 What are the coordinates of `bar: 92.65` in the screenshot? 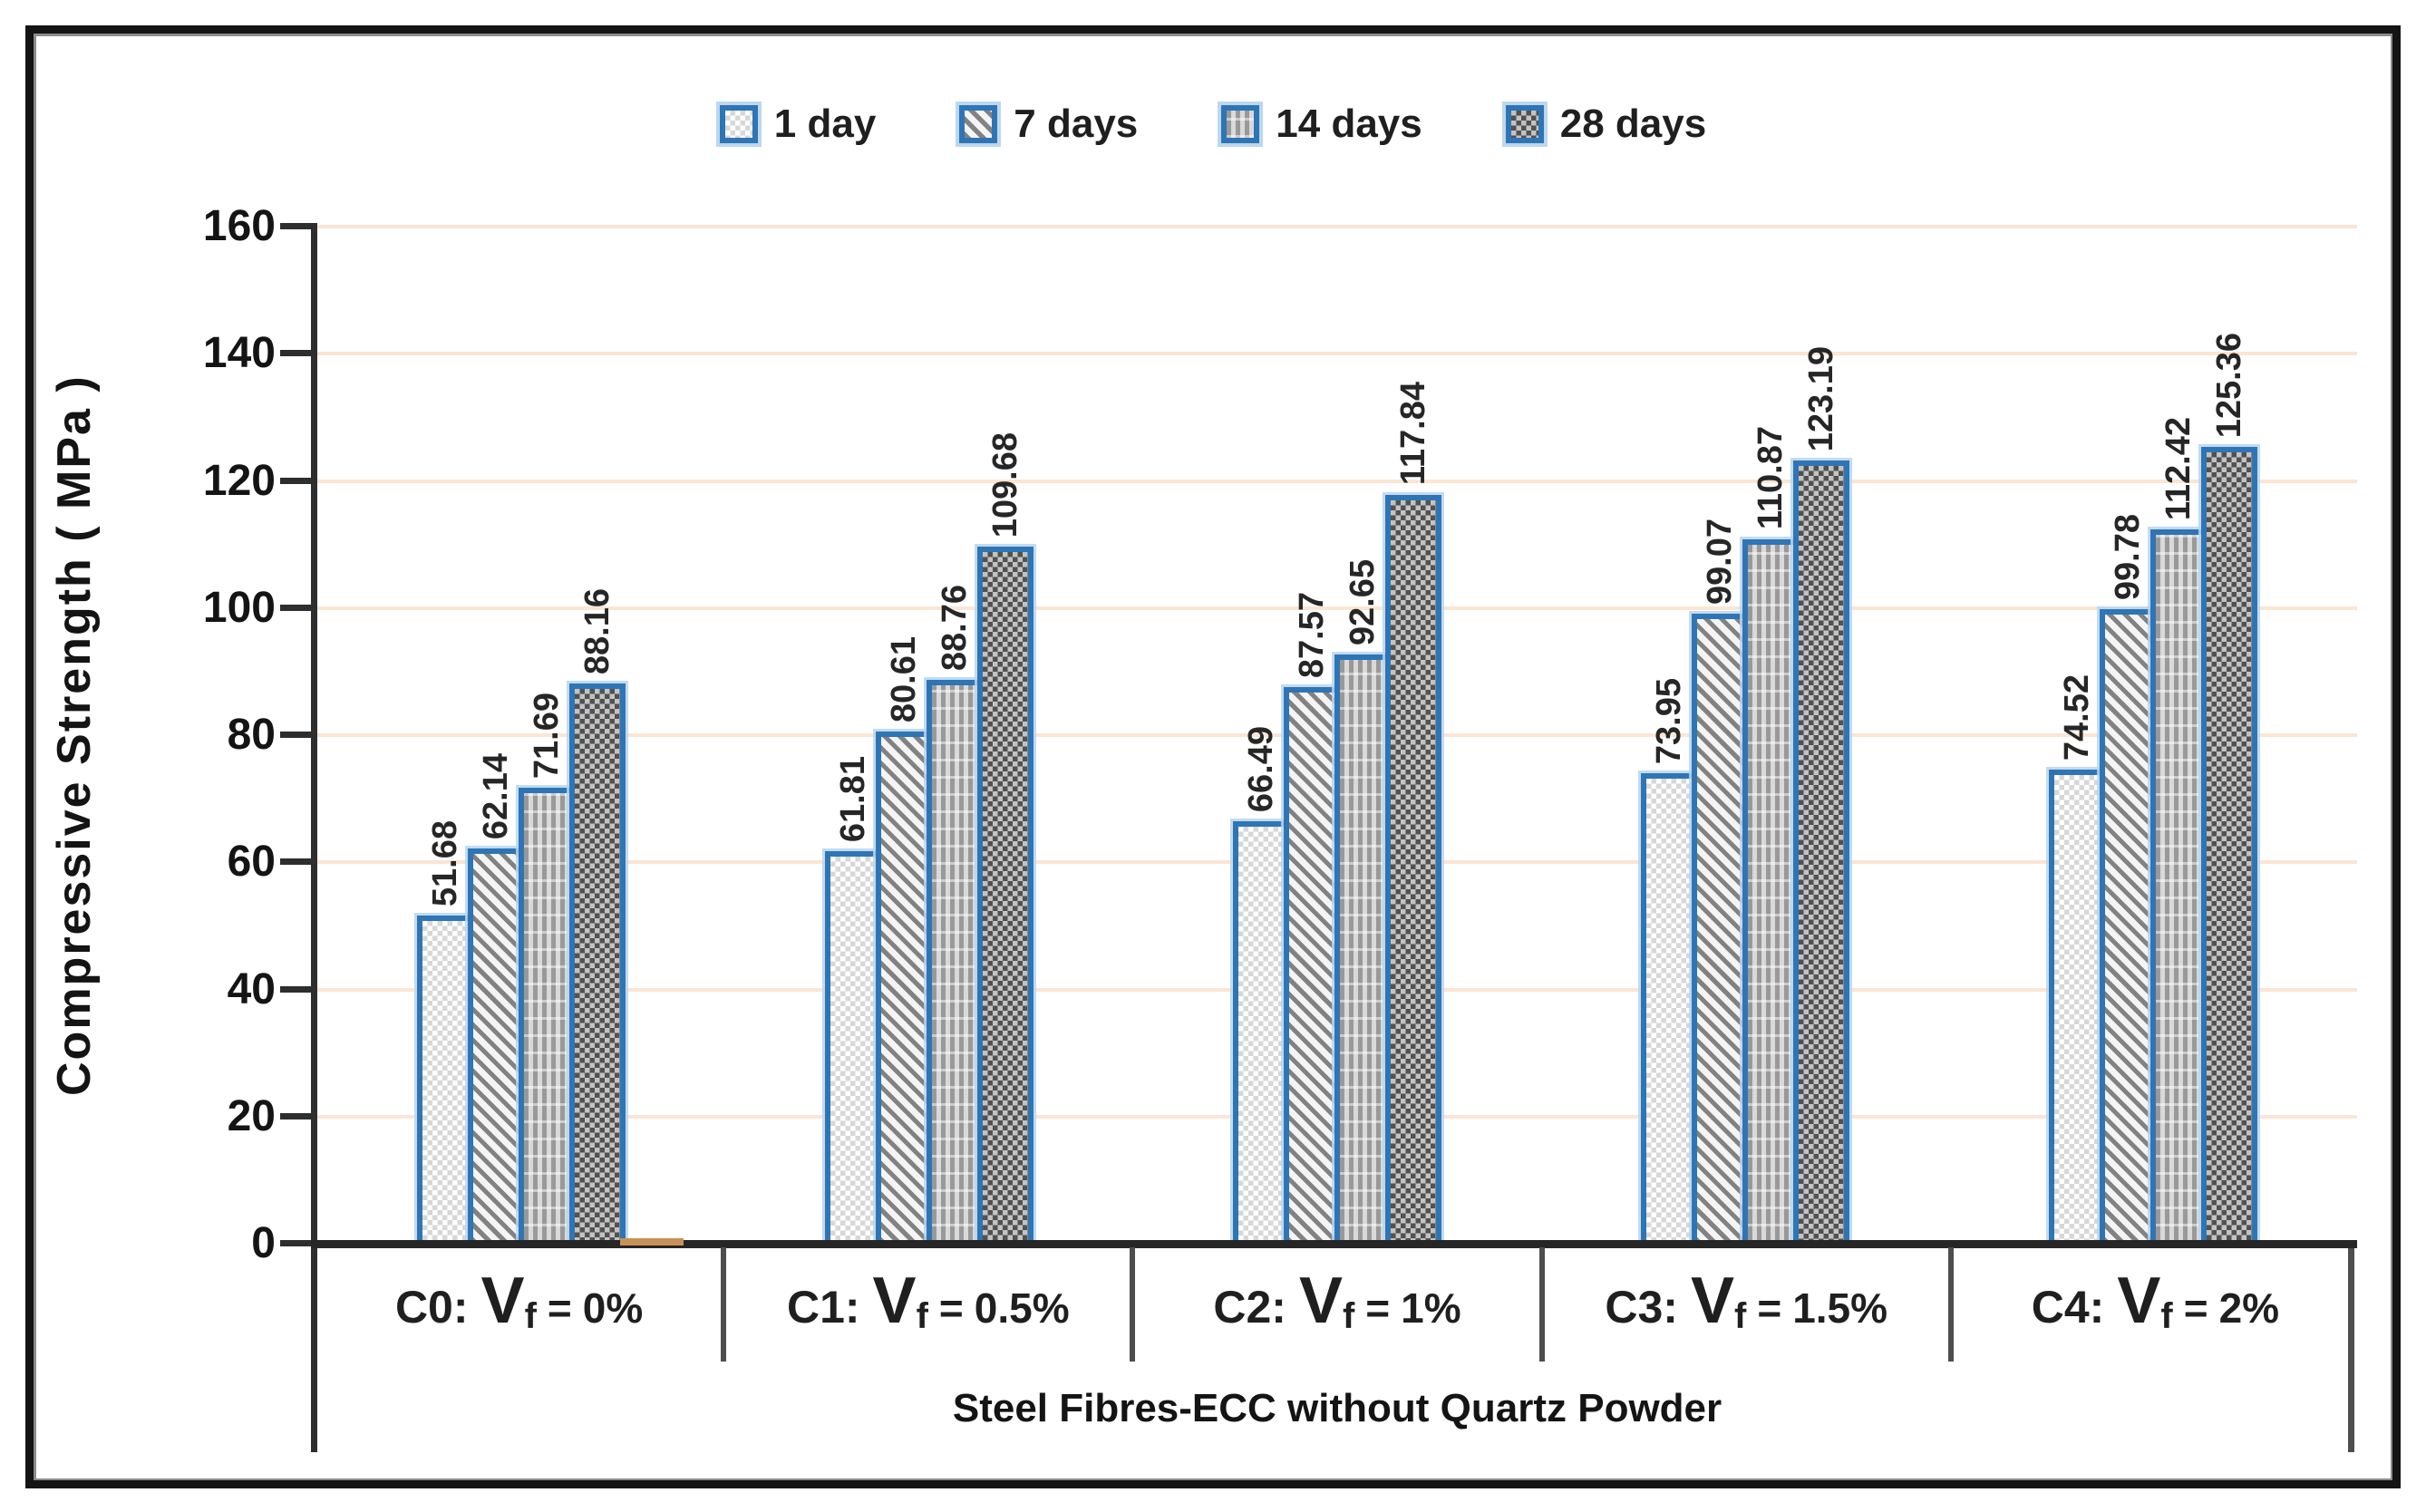 It's located at (1362, 902).